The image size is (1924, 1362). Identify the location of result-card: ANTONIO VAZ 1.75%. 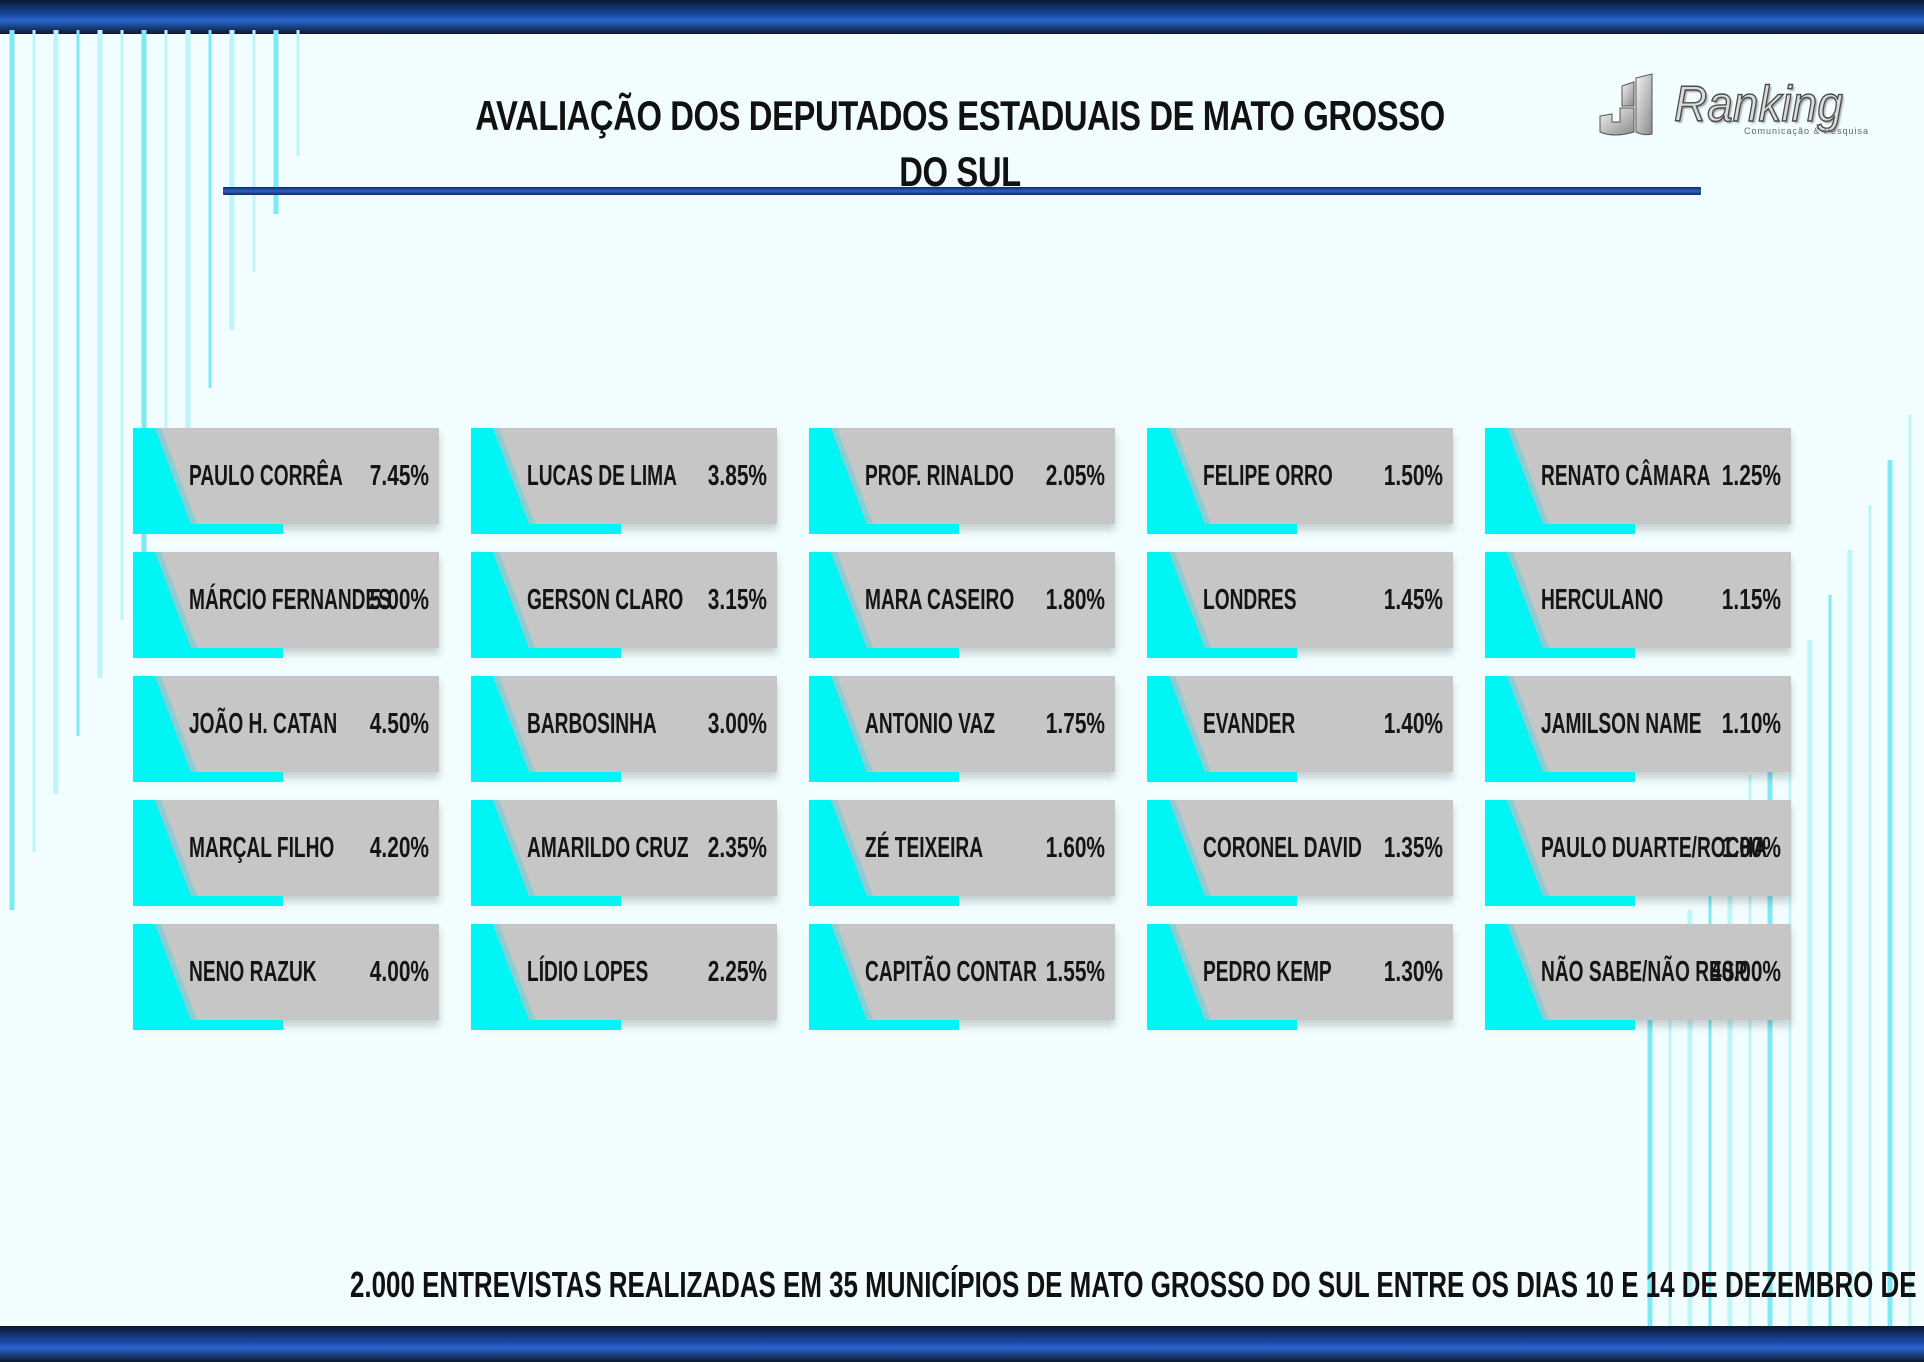
(962, 729).